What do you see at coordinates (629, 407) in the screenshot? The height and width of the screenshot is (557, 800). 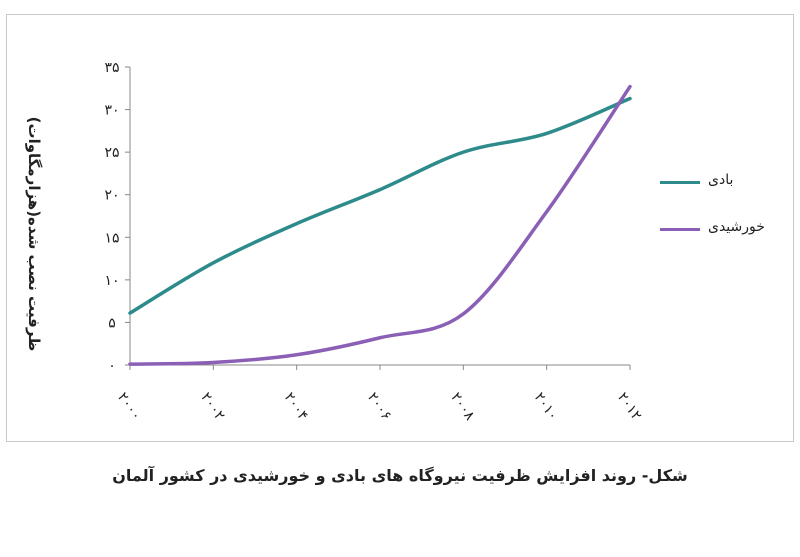 I see `x-tick-label: ۲۰۱۲` at bounding box center [629, 407].